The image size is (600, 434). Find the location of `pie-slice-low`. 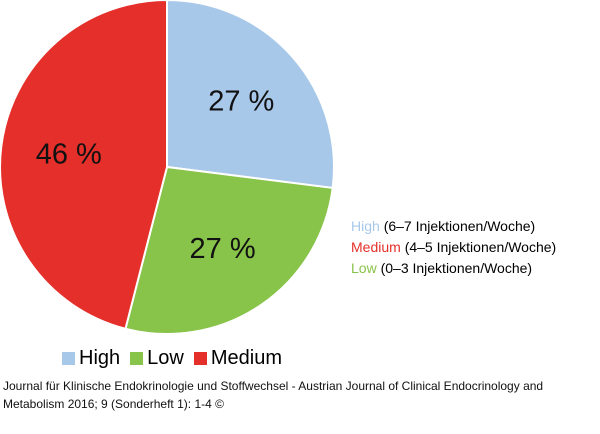

pie-slice-low is located at coordinates (229, 250).